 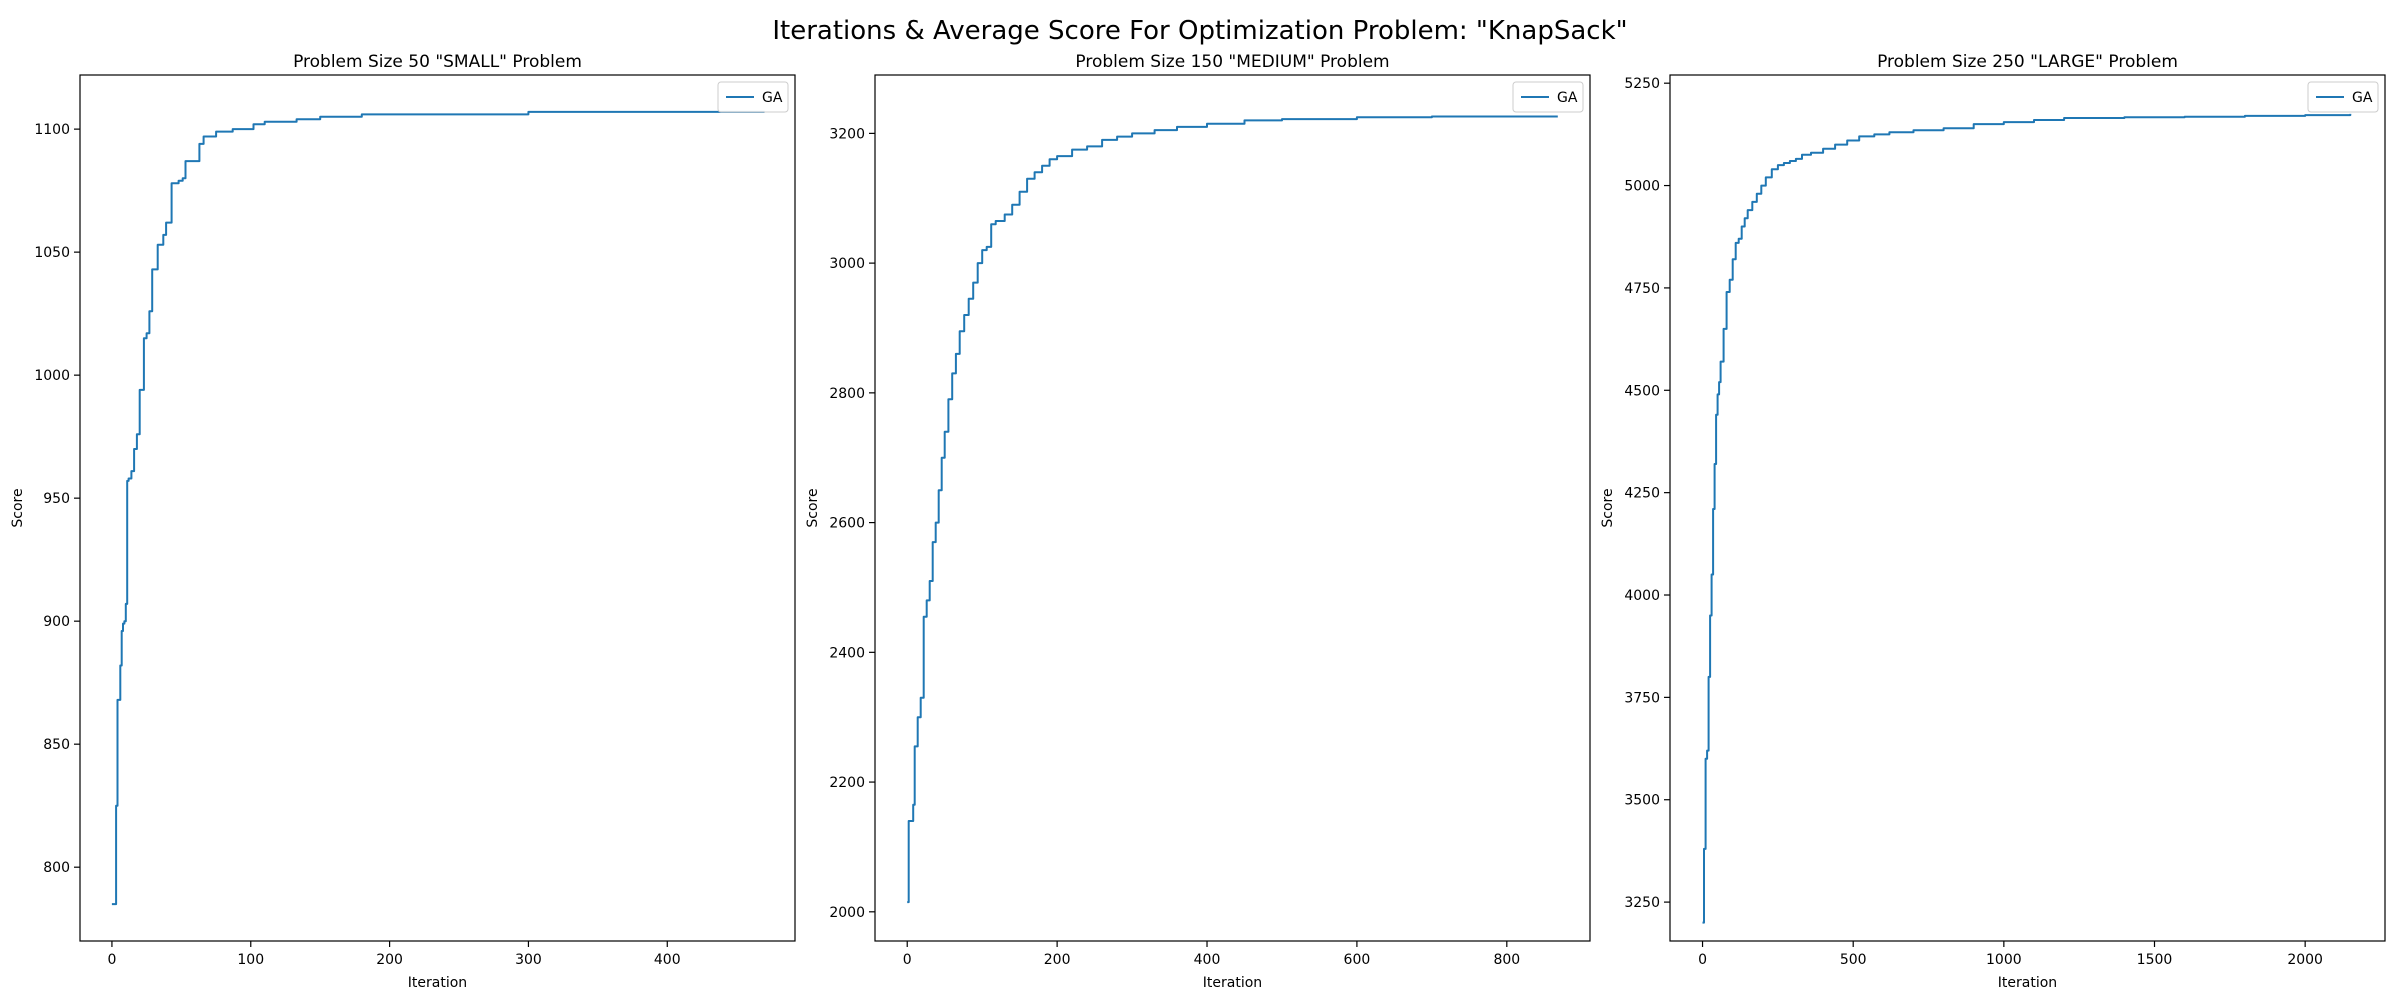 I want to click on y-tick-label: 3000, so click(x=847, y=264).